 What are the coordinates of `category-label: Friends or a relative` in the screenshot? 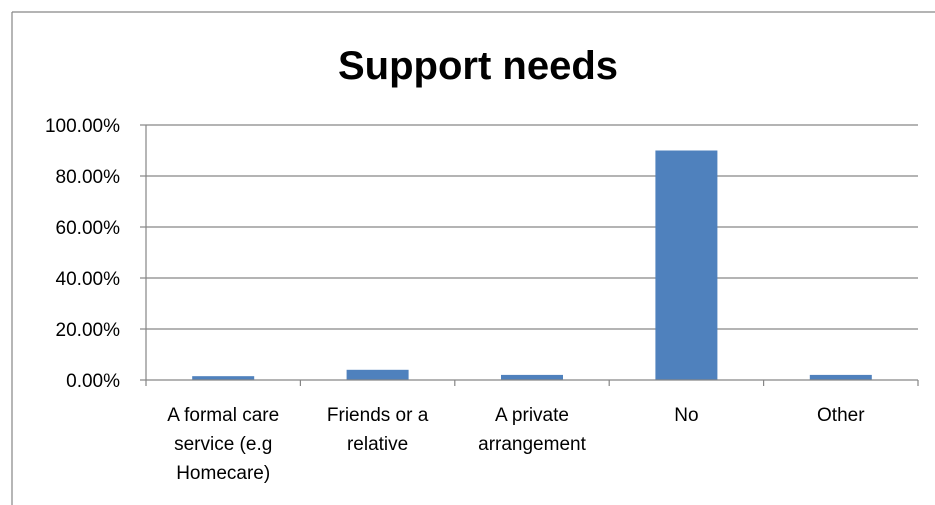 It's located at (378, 430).